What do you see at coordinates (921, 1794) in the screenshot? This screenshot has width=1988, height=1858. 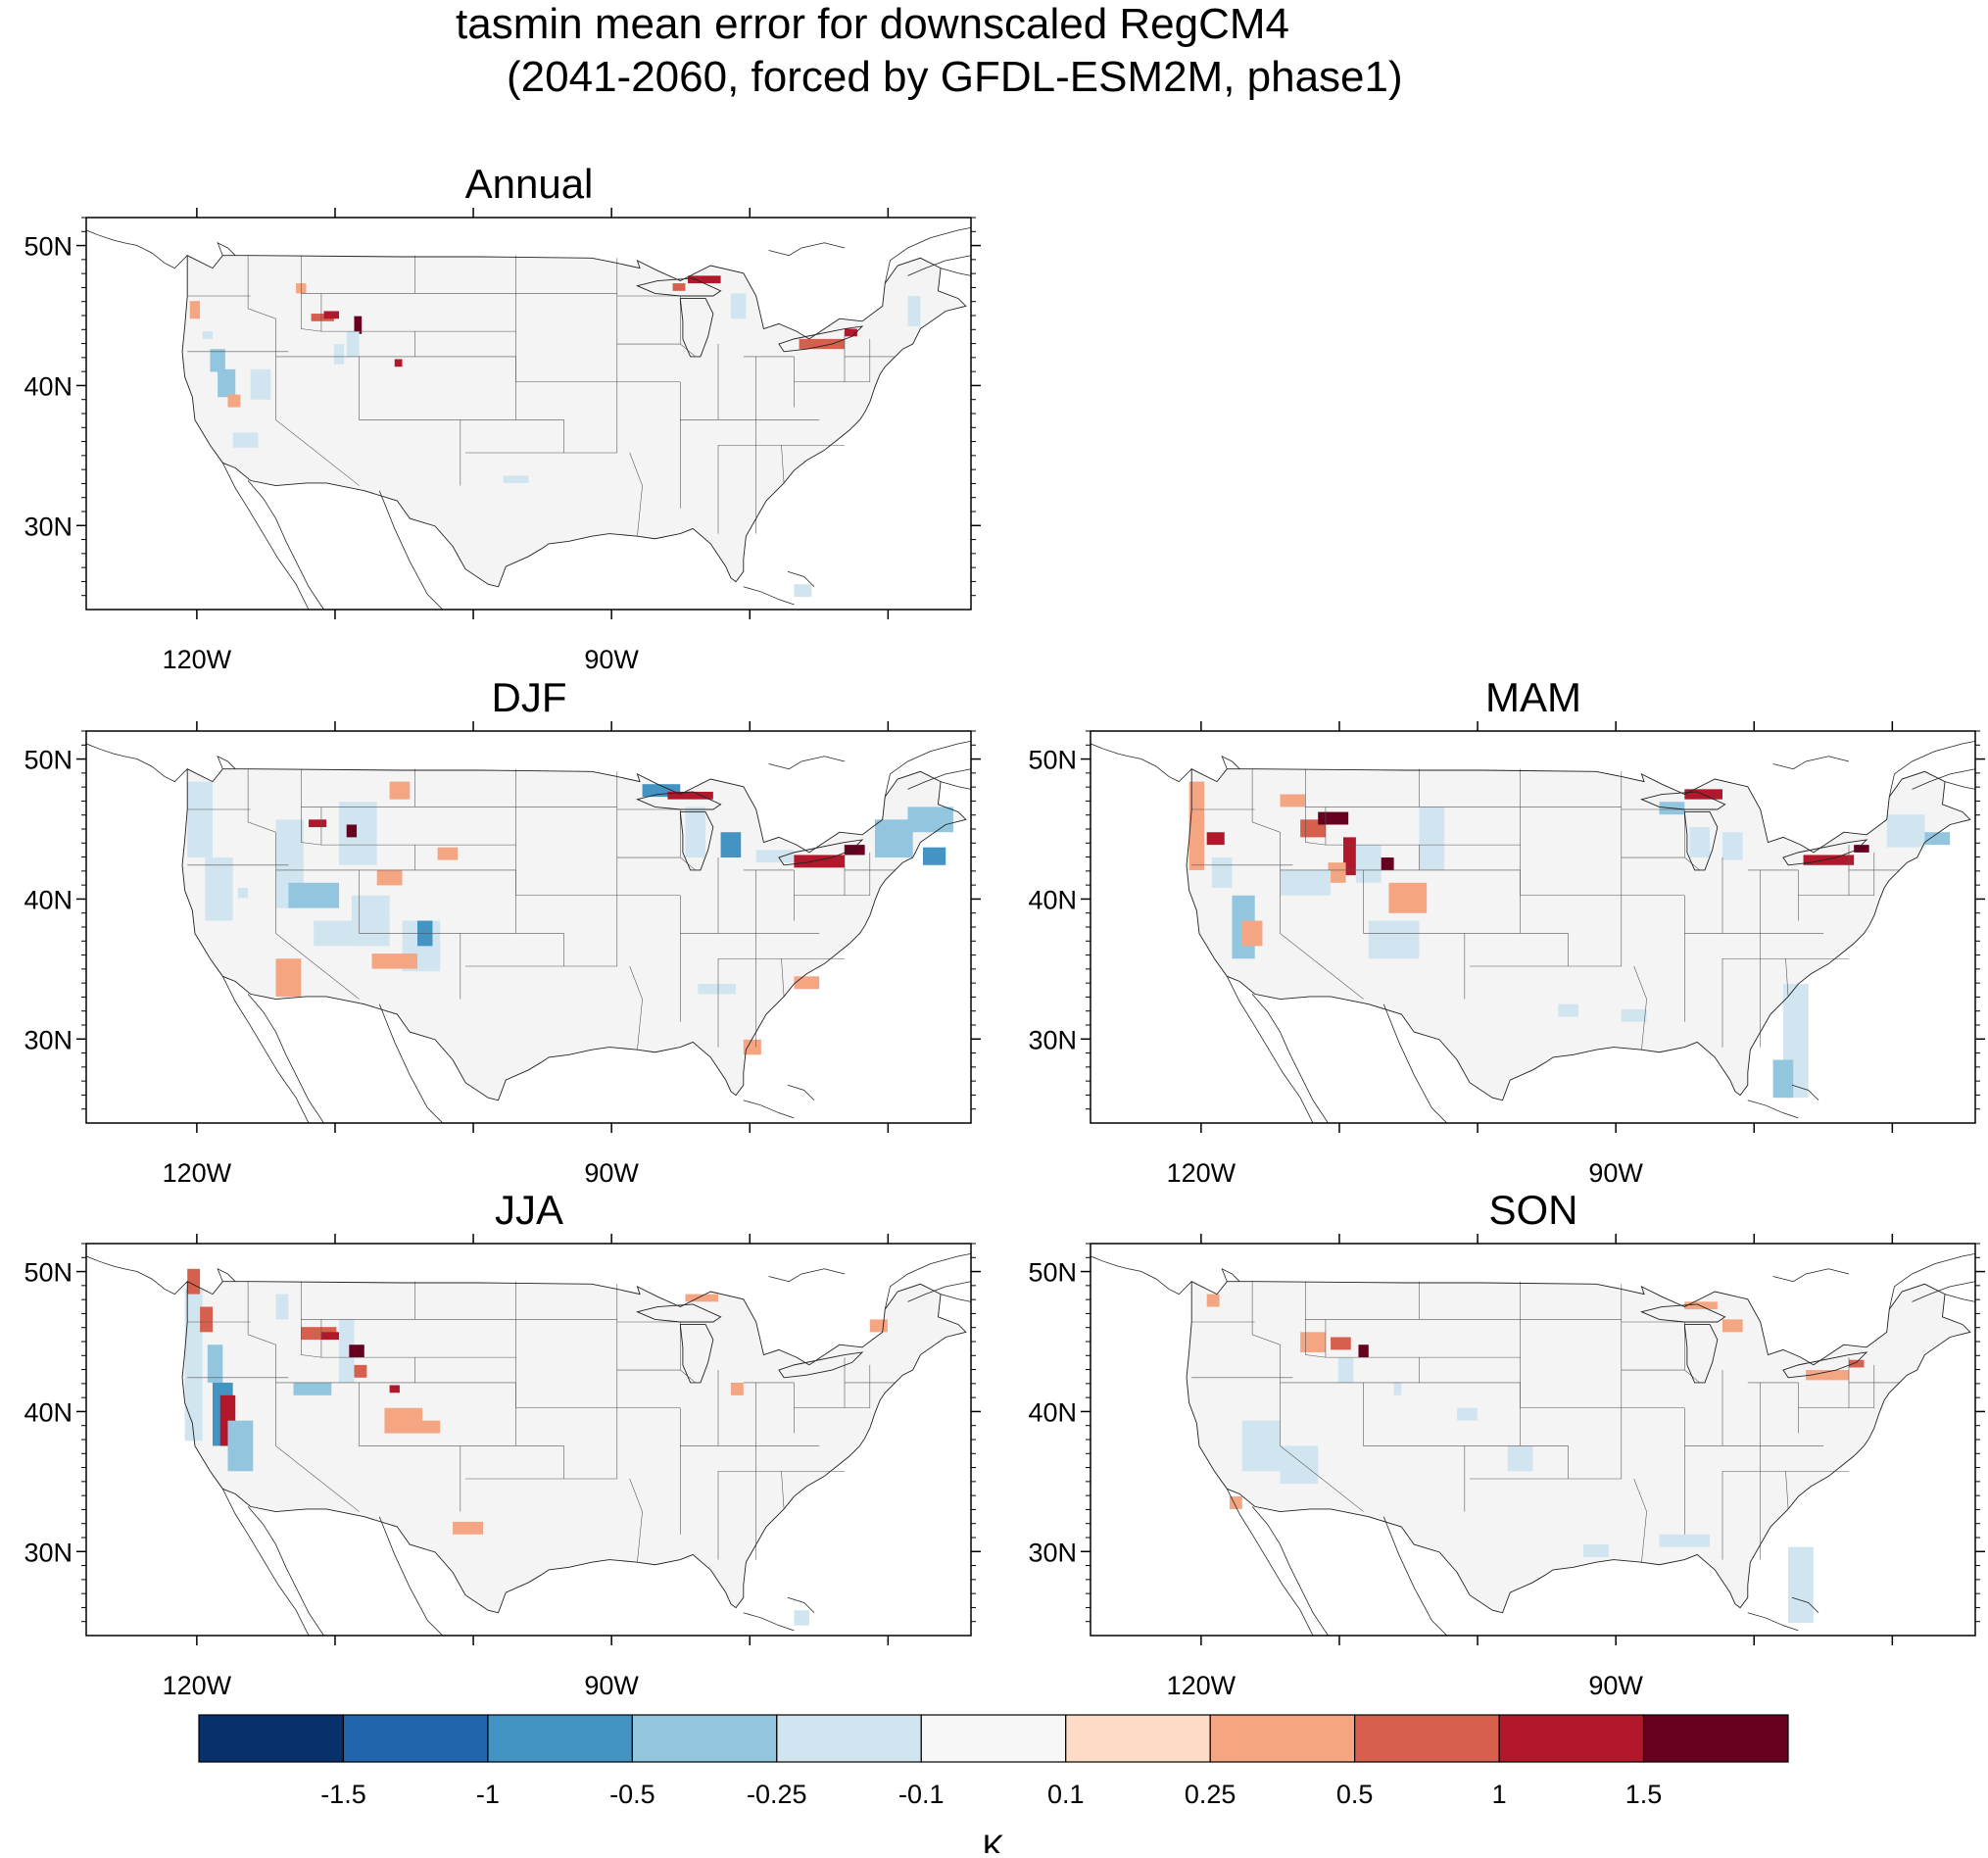 I see `colorbar-tick-label: -0.1` at bounding box center [921, 1794].